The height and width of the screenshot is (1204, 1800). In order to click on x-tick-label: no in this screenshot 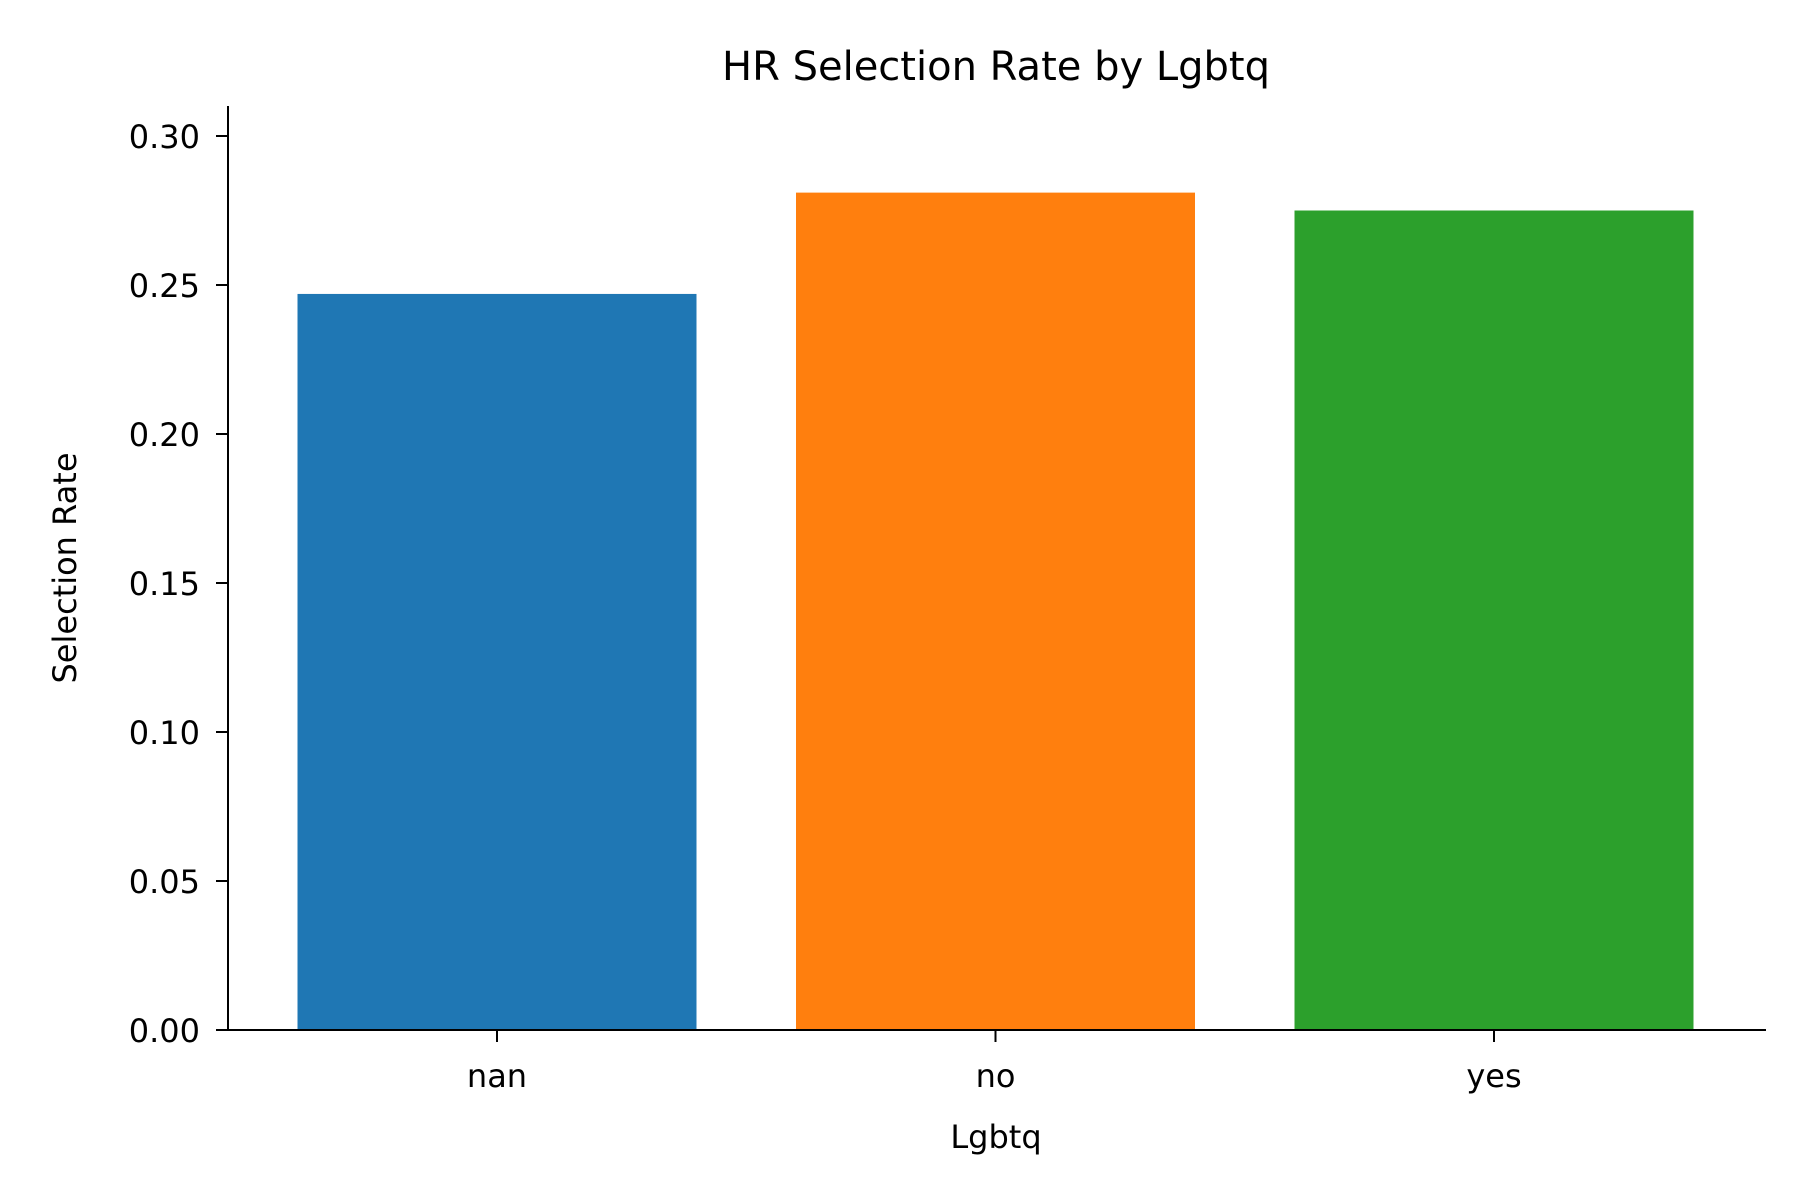, I will do `click(996, 1076)`.